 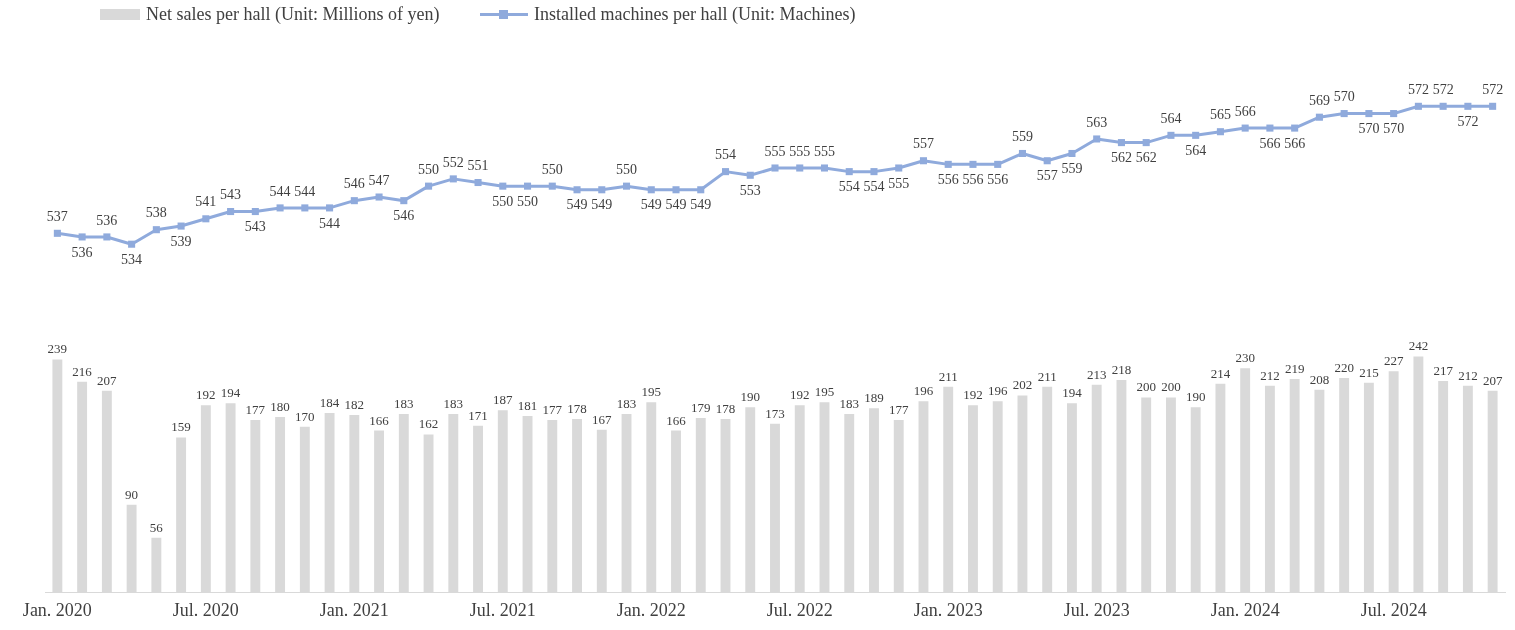 I want to click on data-label: 90, so click(x=132, y=494).